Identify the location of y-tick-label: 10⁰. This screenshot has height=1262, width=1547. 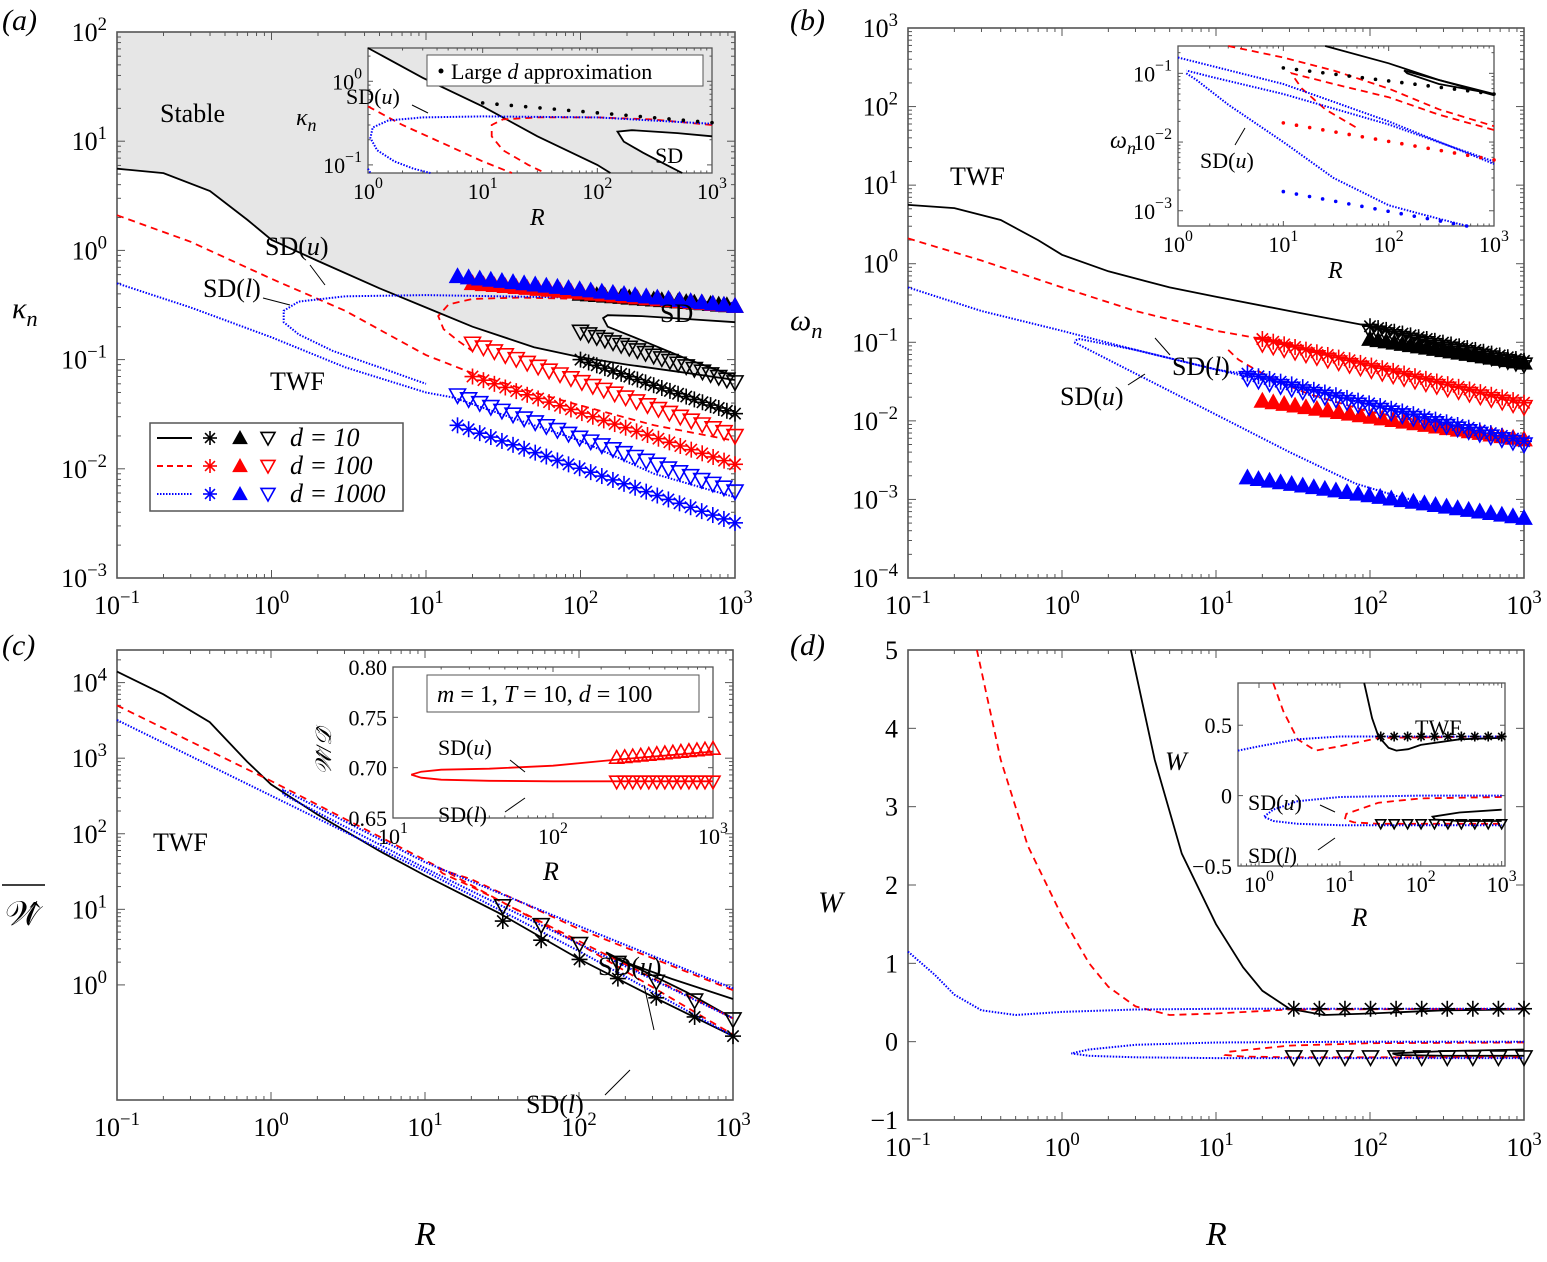
(89, 983).